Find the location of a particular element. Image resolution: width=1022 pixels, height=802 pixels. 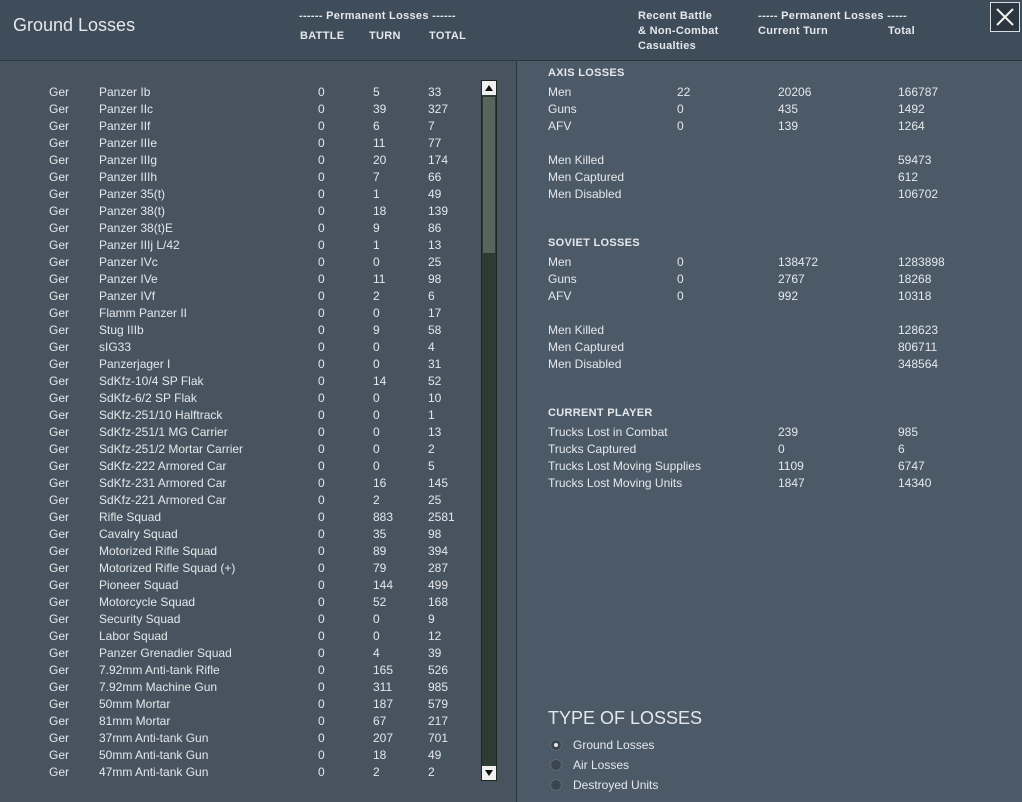

turn-loss: 311 is located at coordinates (383, 687).